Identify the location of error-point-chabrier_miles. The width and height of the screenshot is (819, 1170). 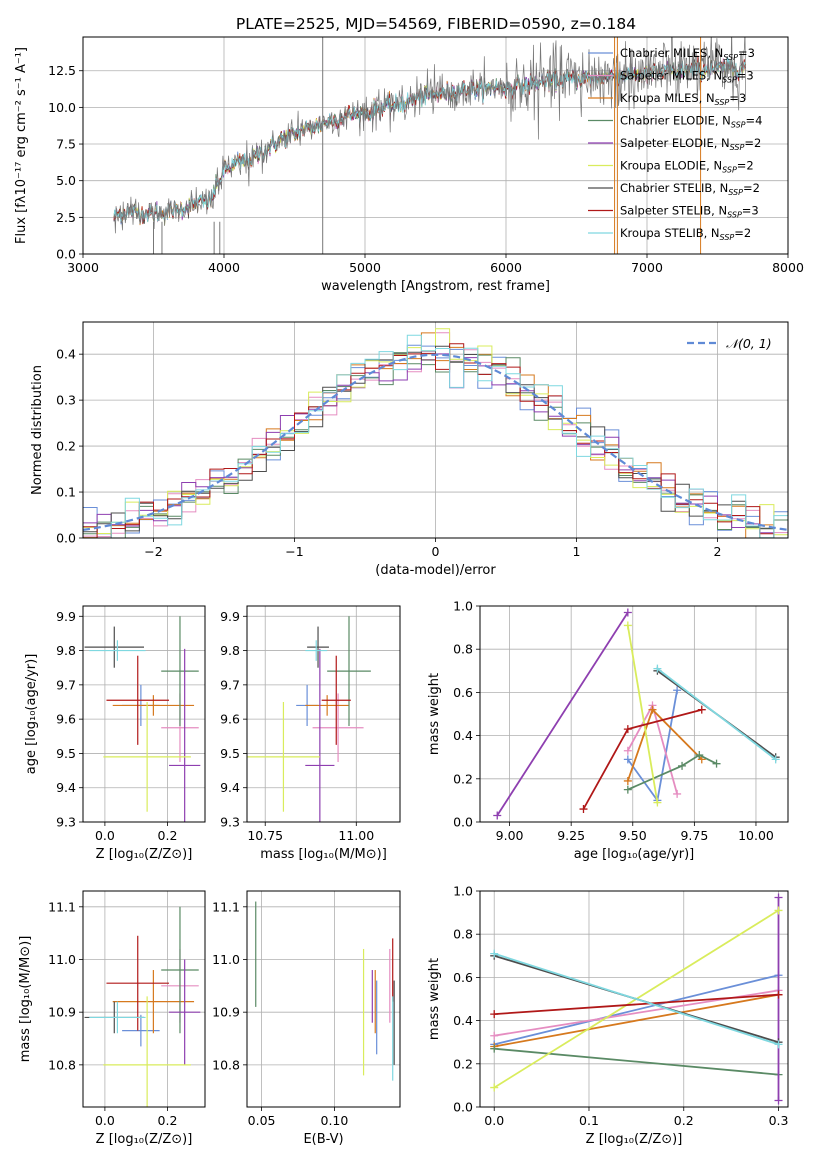
(141, 1030).